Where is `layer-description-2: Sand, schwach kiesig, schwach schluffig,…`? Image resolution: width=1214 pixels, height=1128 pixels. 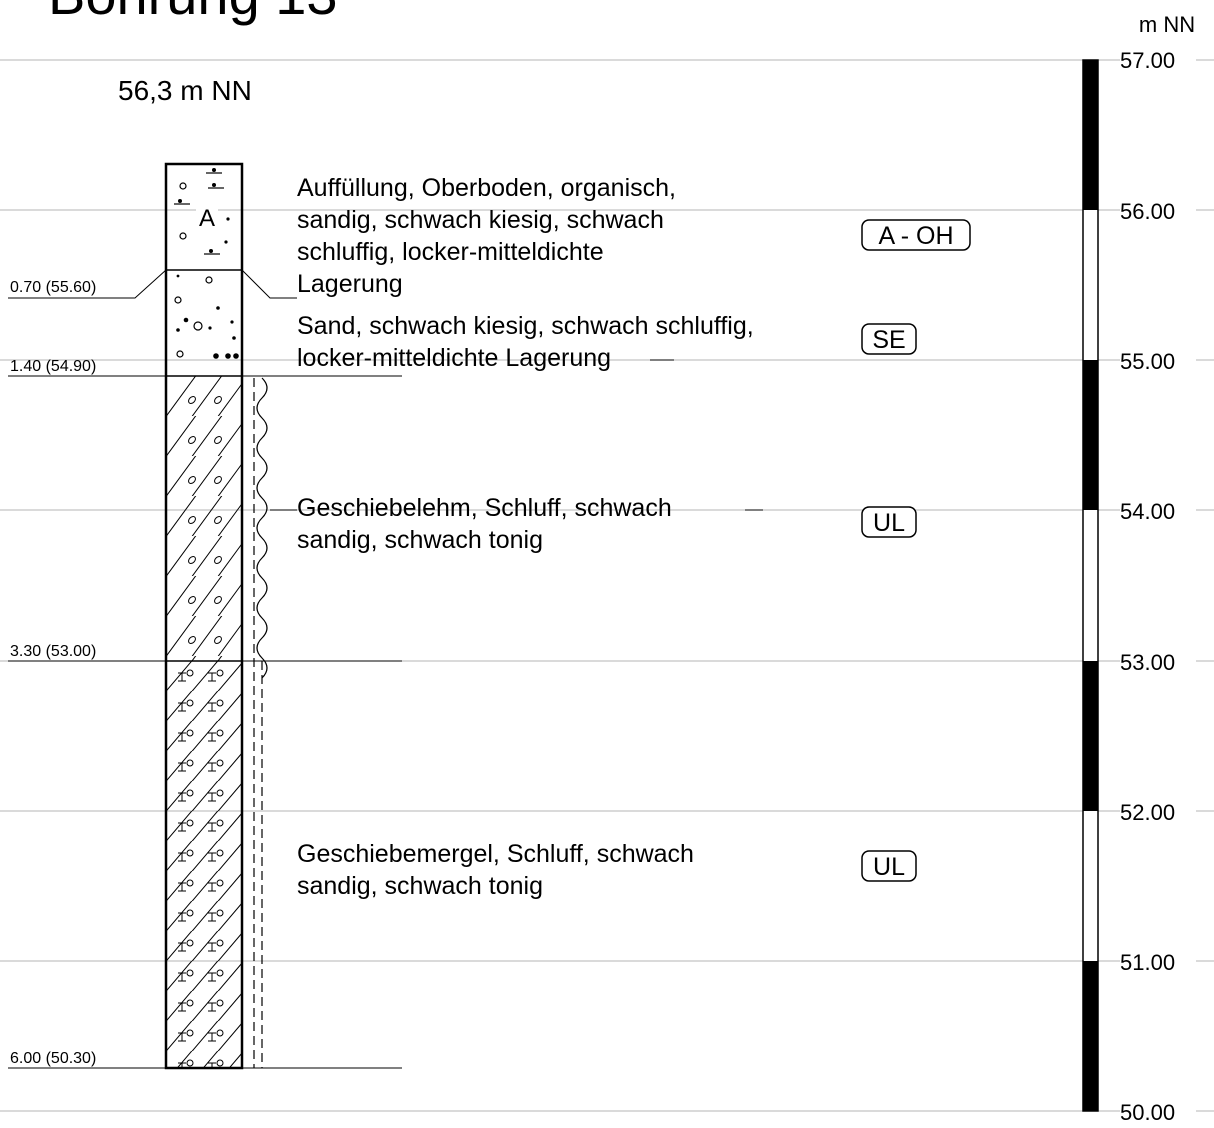 layer-description-2: Sand, schwach kiesig, schwach schluffig,… is located at coordinates (525, 342).